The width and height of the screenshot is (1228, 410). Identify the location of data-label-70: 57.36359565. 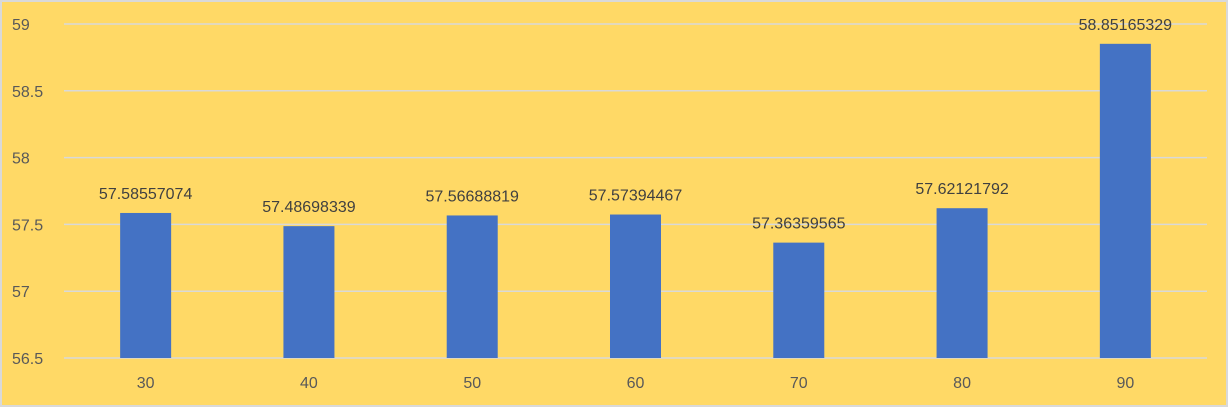
(799, 224).